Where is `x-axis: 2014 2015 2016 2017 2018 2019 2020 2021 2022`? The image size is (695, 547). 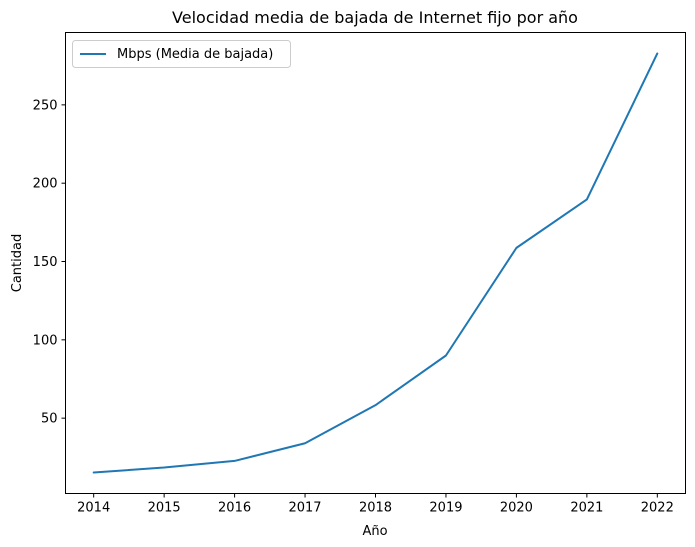 x-axis: 2014 2015 2016 2017 2018 2019 2020 2021 2022 is located at coordinates (375, 504).